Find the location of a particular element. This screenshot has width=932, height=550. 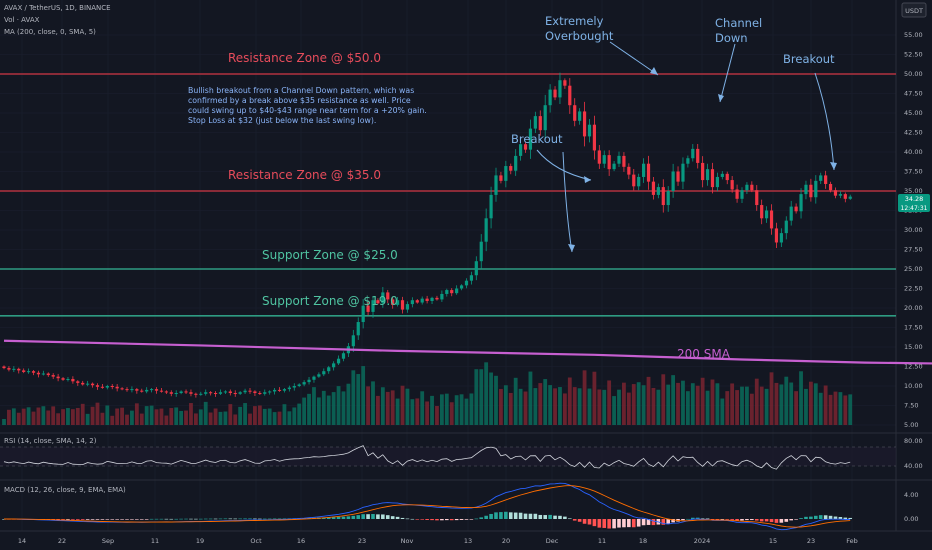

macd-title: MACD (12, 26, close, 9, EMA, EMA) is located at coordinates (65, 490).